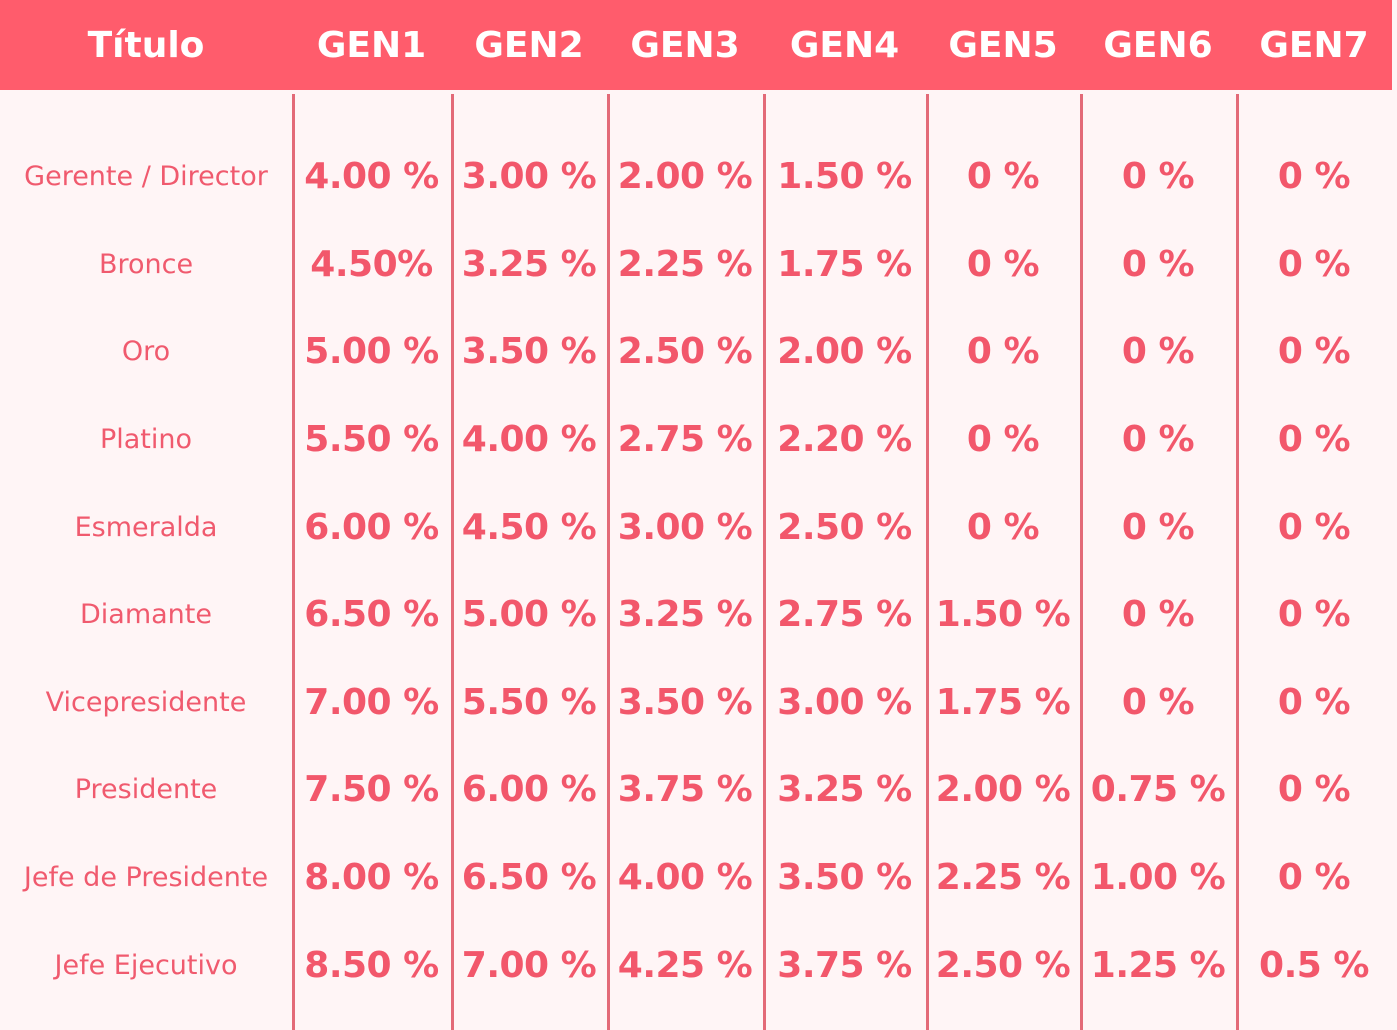 The image size is (1397, 1030). I want to click on row-title: Jefe de Presidente, so click(146, 878).